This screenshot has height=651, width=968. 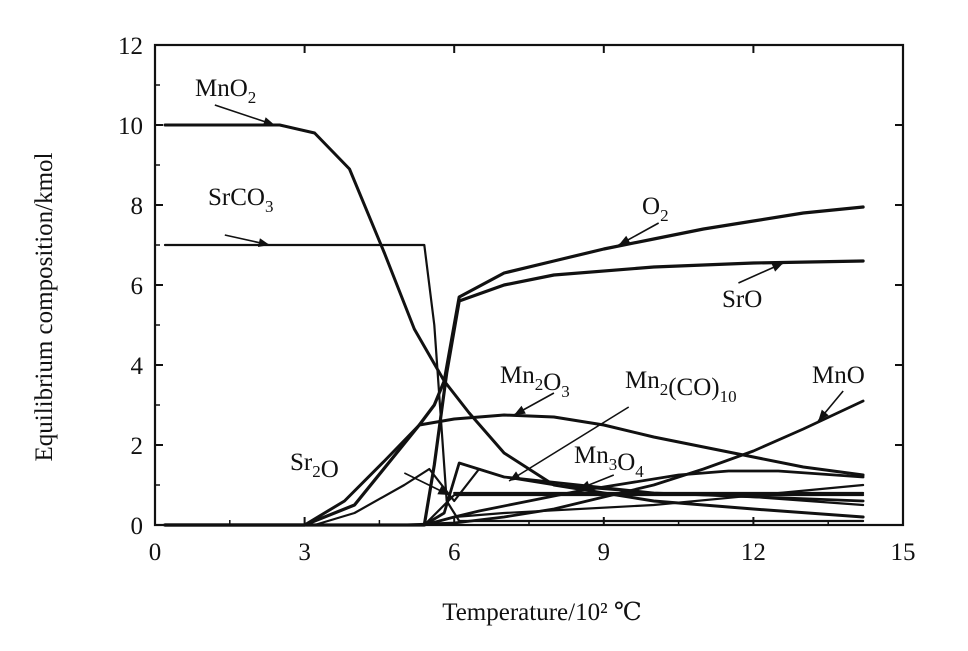 I want to click on series-label-mno2: MnO2, so click(x=225, y=91).